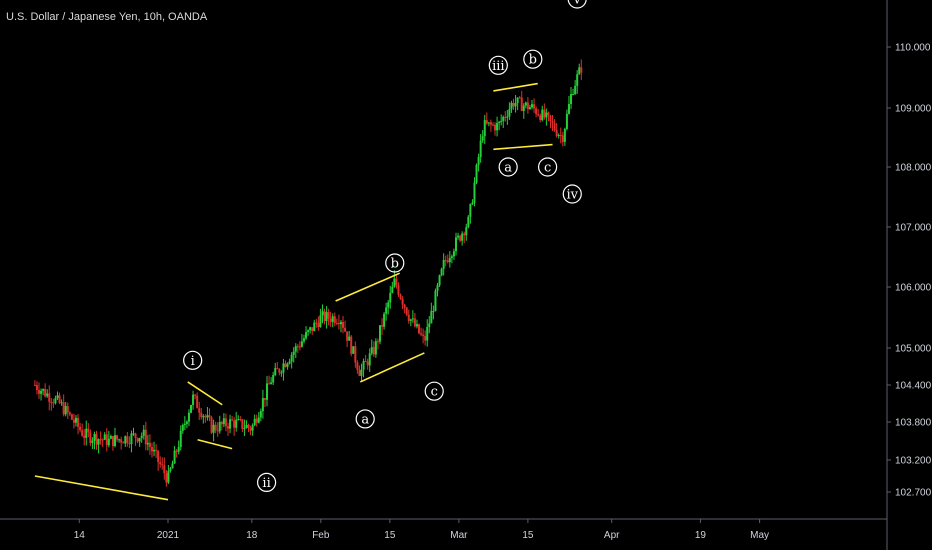 The width and height of the screenshot is (932, 550). Describe the element at coordinates (577, 4) in the screenshot. I see `wave-label-text: v` at that location.